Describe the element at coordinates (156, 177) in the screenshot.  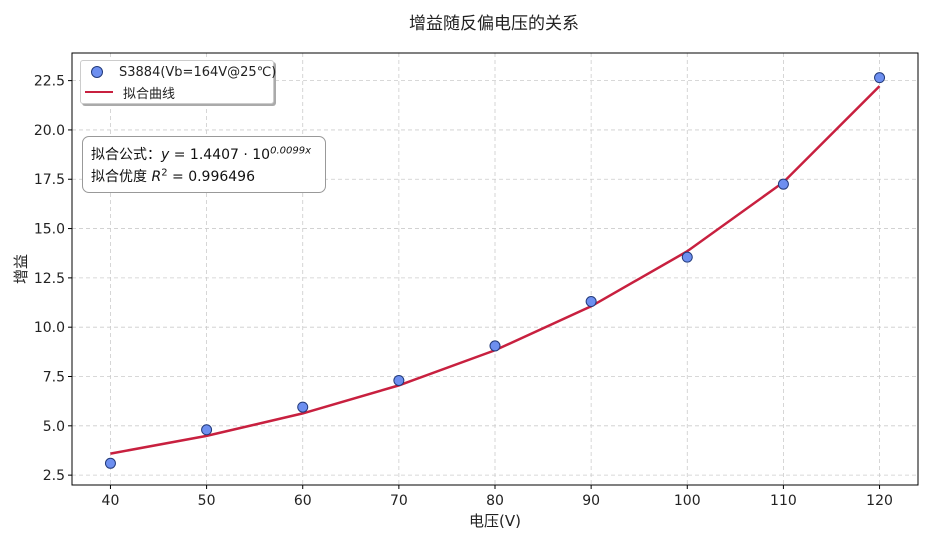
I see `r2-var: R` at that location.